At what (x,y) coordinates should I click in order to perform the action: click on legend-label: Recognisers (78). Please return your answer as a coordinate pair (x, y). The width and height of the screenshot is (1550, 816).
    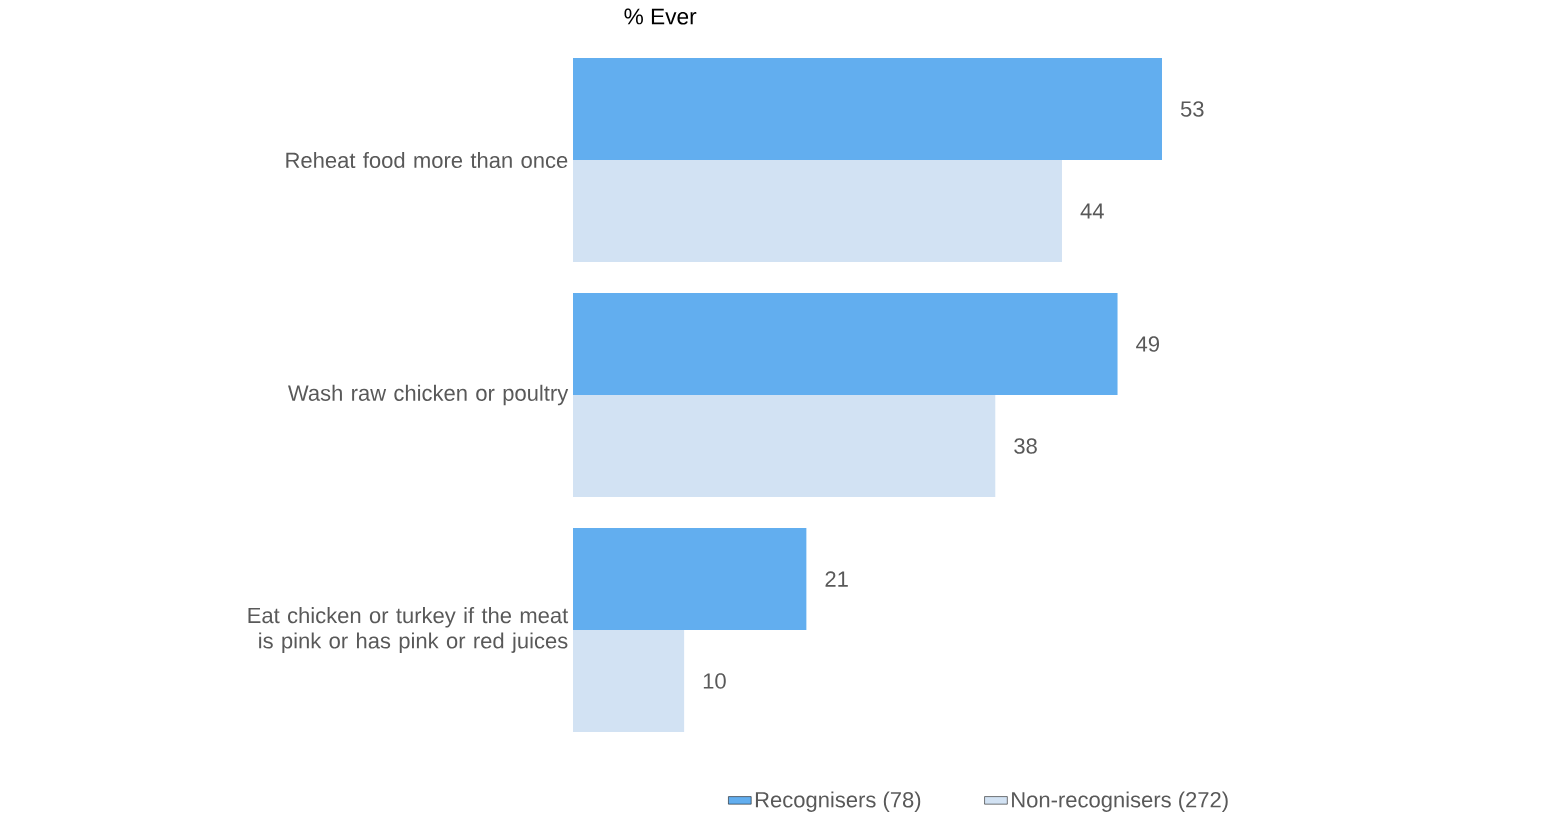
    Looking at the image, I should click on (838, 801).